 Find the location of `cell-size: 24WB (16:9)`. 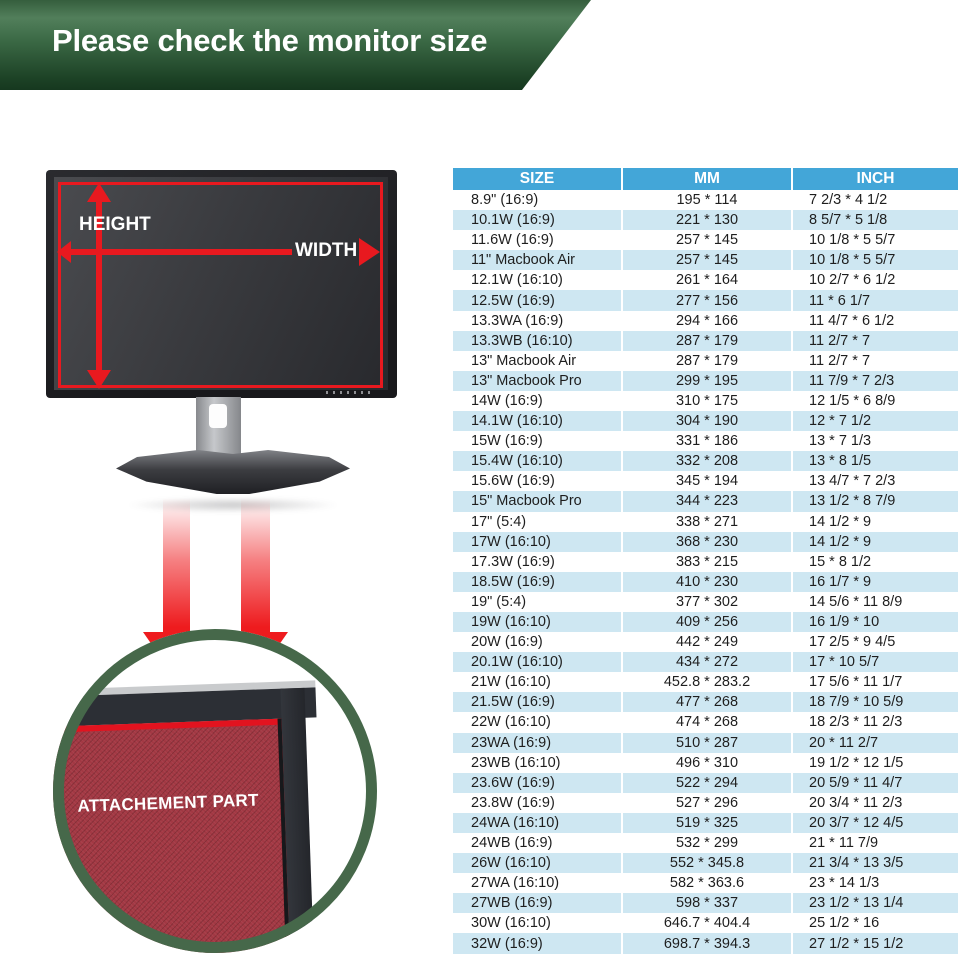

cell-size: 24WB (16:9) is located at coordinates (537, 843).